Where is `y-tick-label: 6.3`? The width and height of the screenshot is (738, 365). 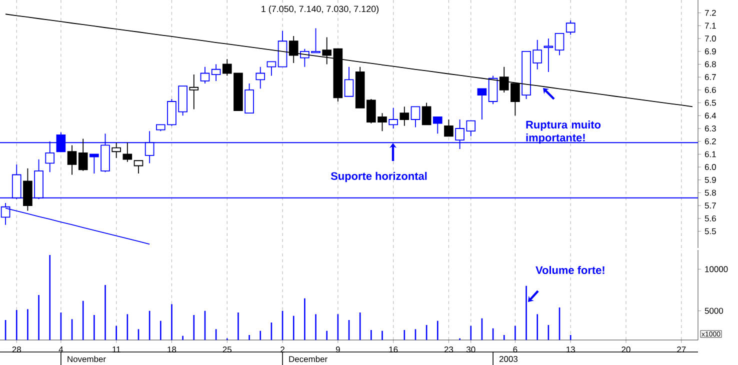
y-tick-label: 6.3 is located at coordinates (710, 129).